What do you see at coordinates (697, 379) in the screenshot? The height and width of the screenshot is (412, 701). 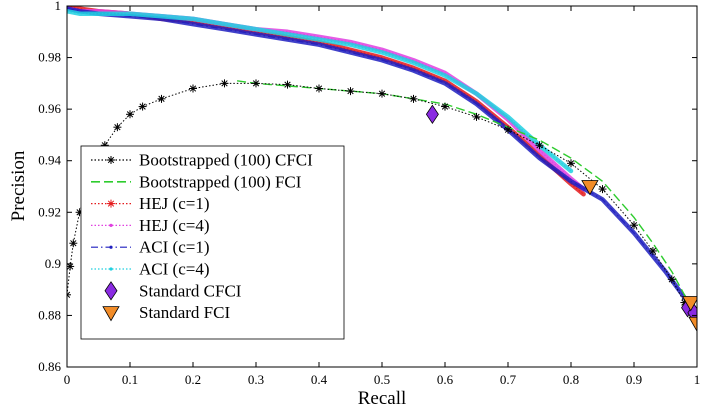 I see `x-tick-label: 1` at bounding box center [697, 379].